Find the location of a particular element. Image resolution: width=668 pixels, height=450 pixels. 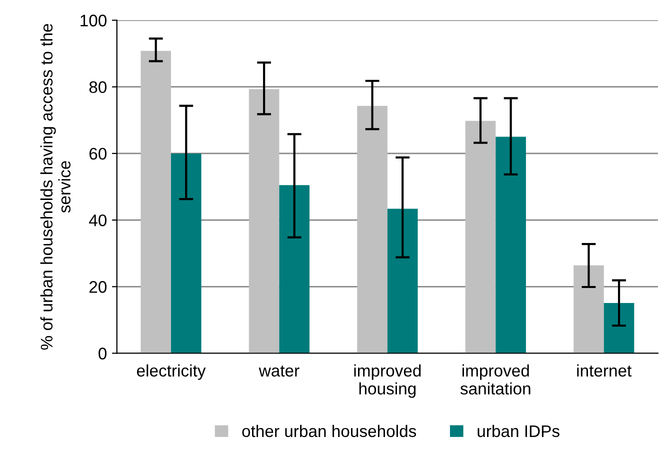

y-tick-label: 100 is located at coordinates (93, 20).